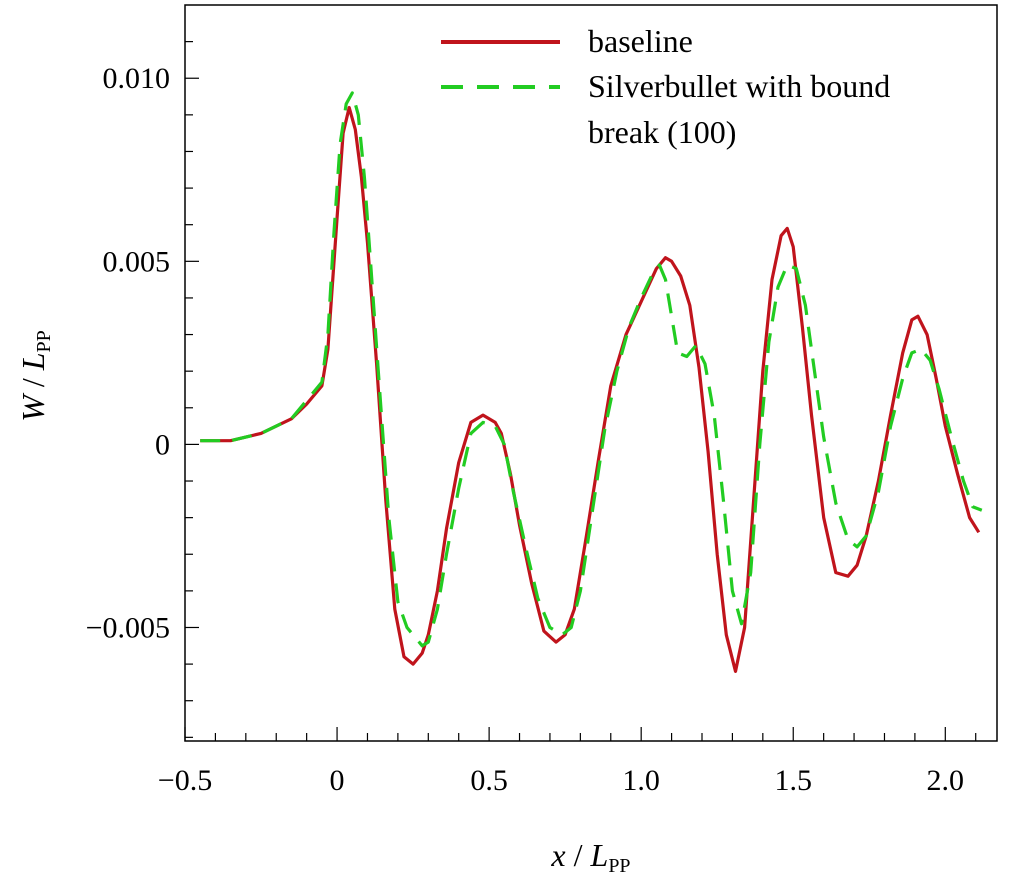 The width and height of the screenshot is (1013, 880). I want to click on y-axis-main: L, so click(33, 361).